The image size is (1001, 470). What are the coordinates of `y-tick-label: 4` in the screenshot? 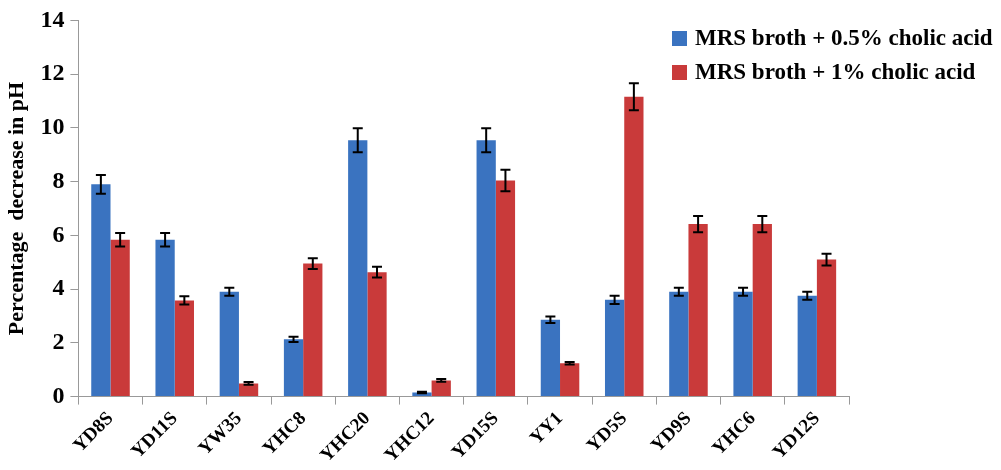 It's located at (58, 287).